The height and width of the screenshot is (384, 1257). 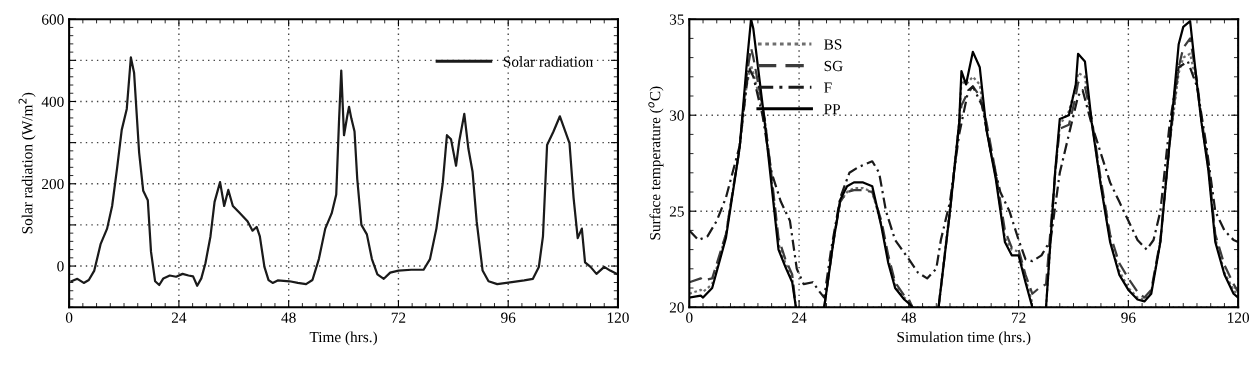 What do you see at coordinates (60, 266) in the screenshot?
I see `y-tick-label: 0` at bounding box center [60, 266].